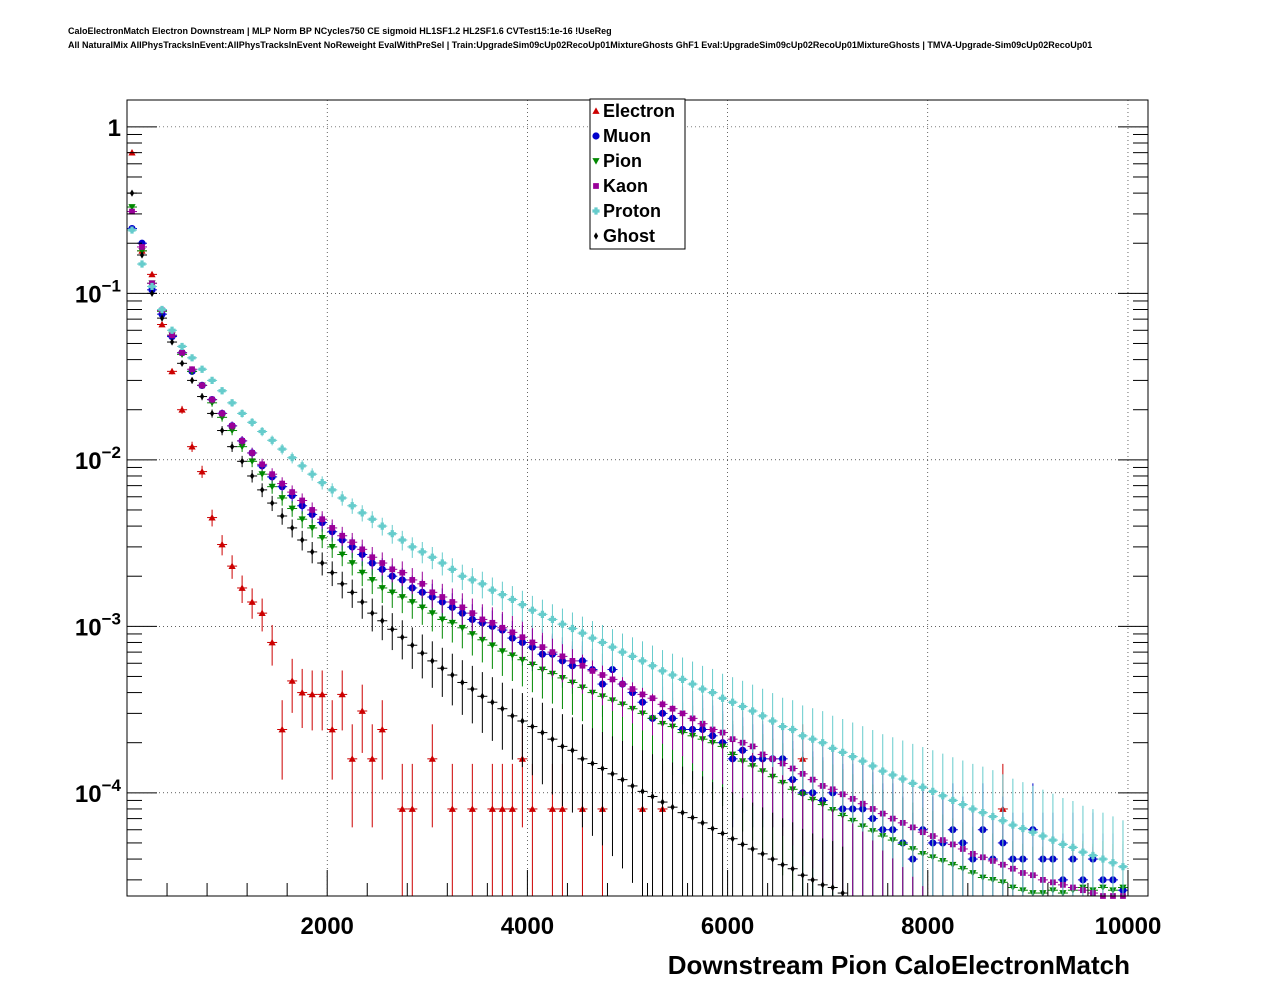  What do you see at coordinates (637, 174) in the screenshot?
I see `legend: Electron Muon Pion Kaon Proton Ghost` at bounding box center [637, 174].